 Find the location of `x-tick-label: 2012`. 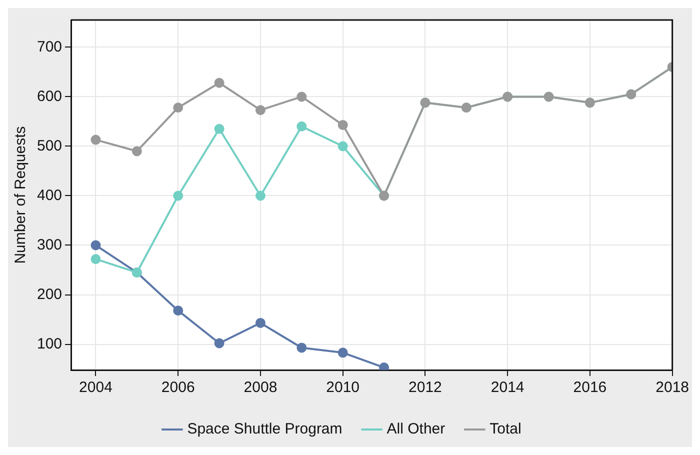

x-tick-label: 2012 is located at coordinates (425, 387).